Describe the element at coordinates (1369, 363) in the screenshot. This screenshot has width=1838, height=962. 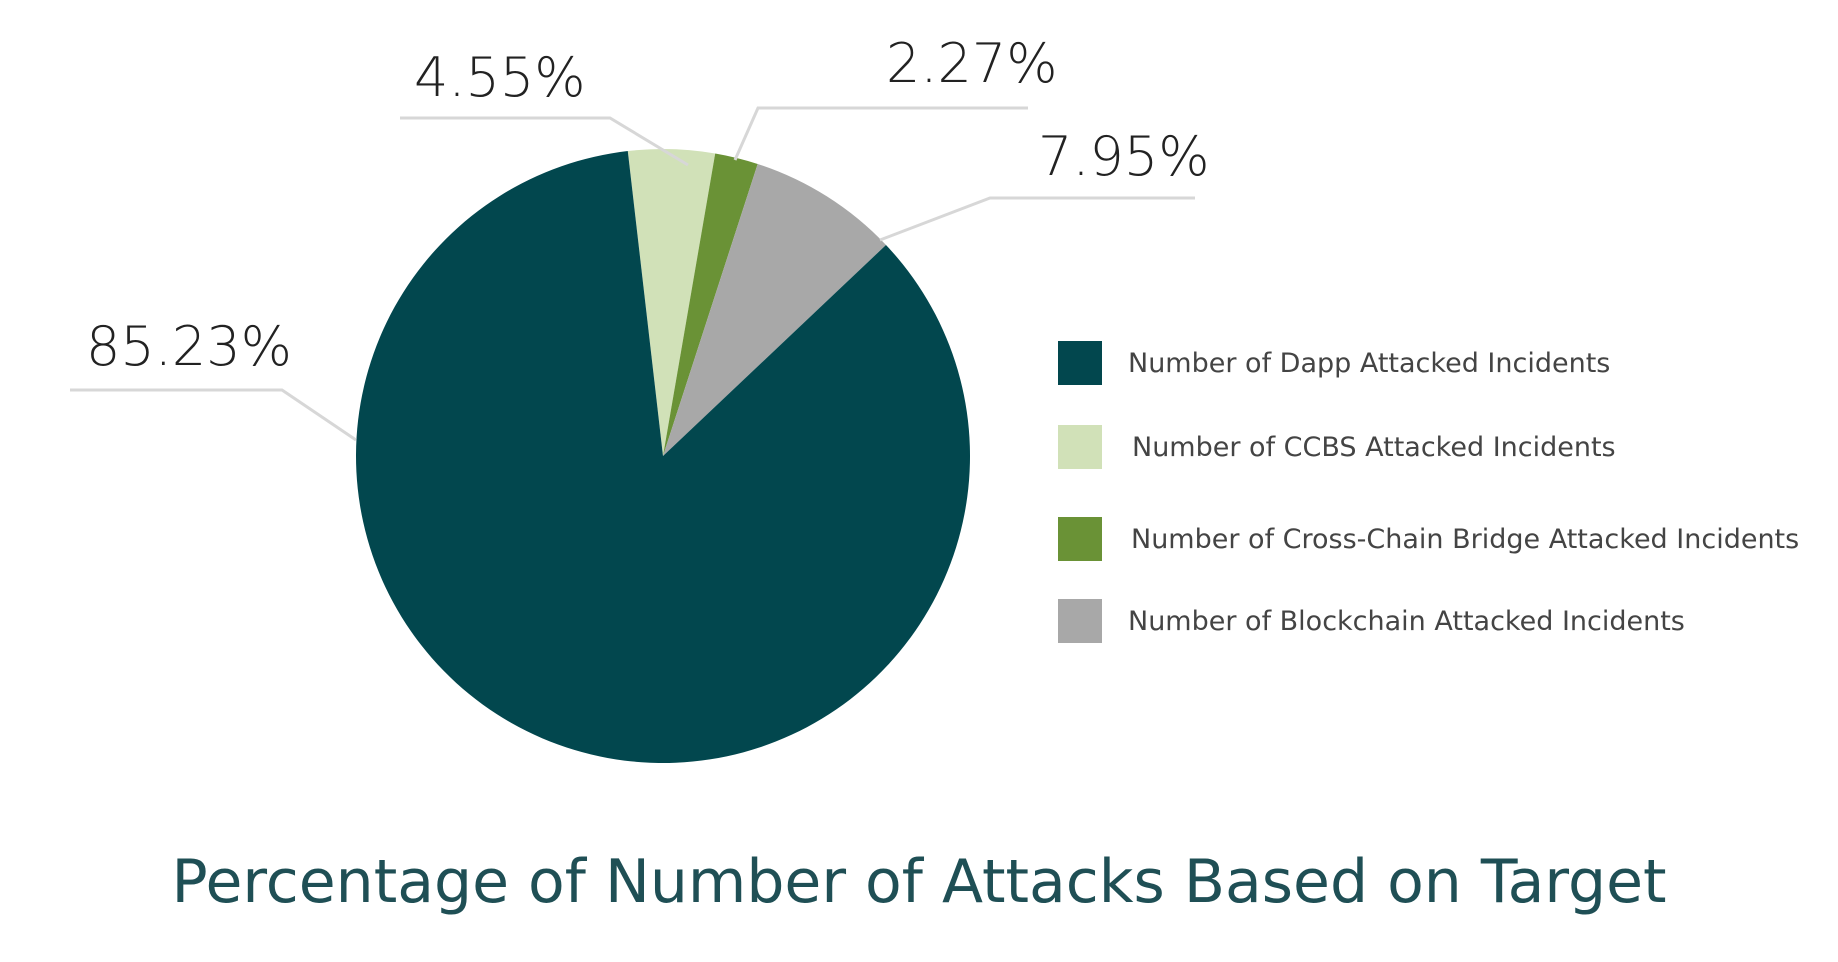
I see `legend-label-dapp: Number of Dapp Attacked Incidents` at that location.